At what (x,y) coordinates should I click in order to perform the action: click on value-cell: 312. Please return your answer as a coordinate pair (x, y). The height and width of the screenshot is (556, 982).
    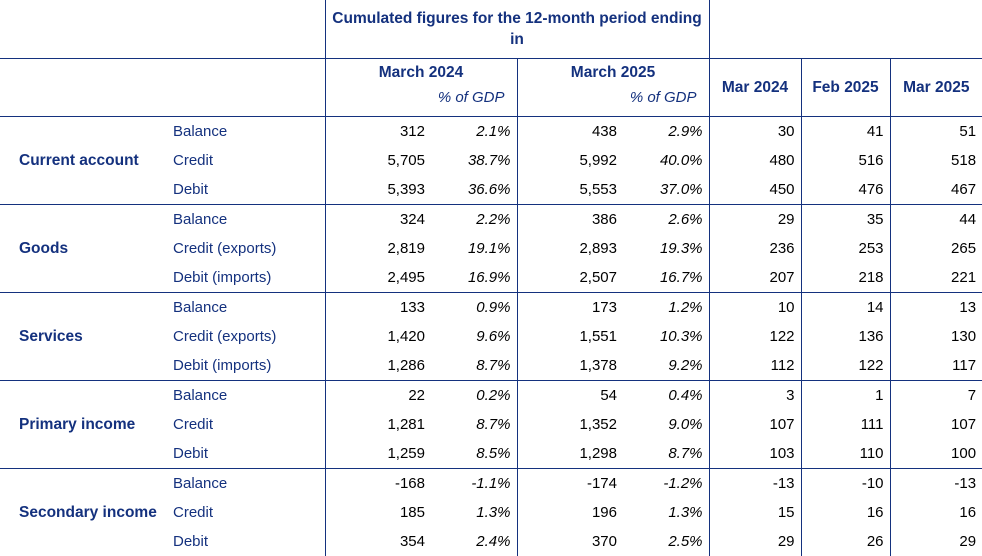
    Looking at the image, I should click on (378, 132).